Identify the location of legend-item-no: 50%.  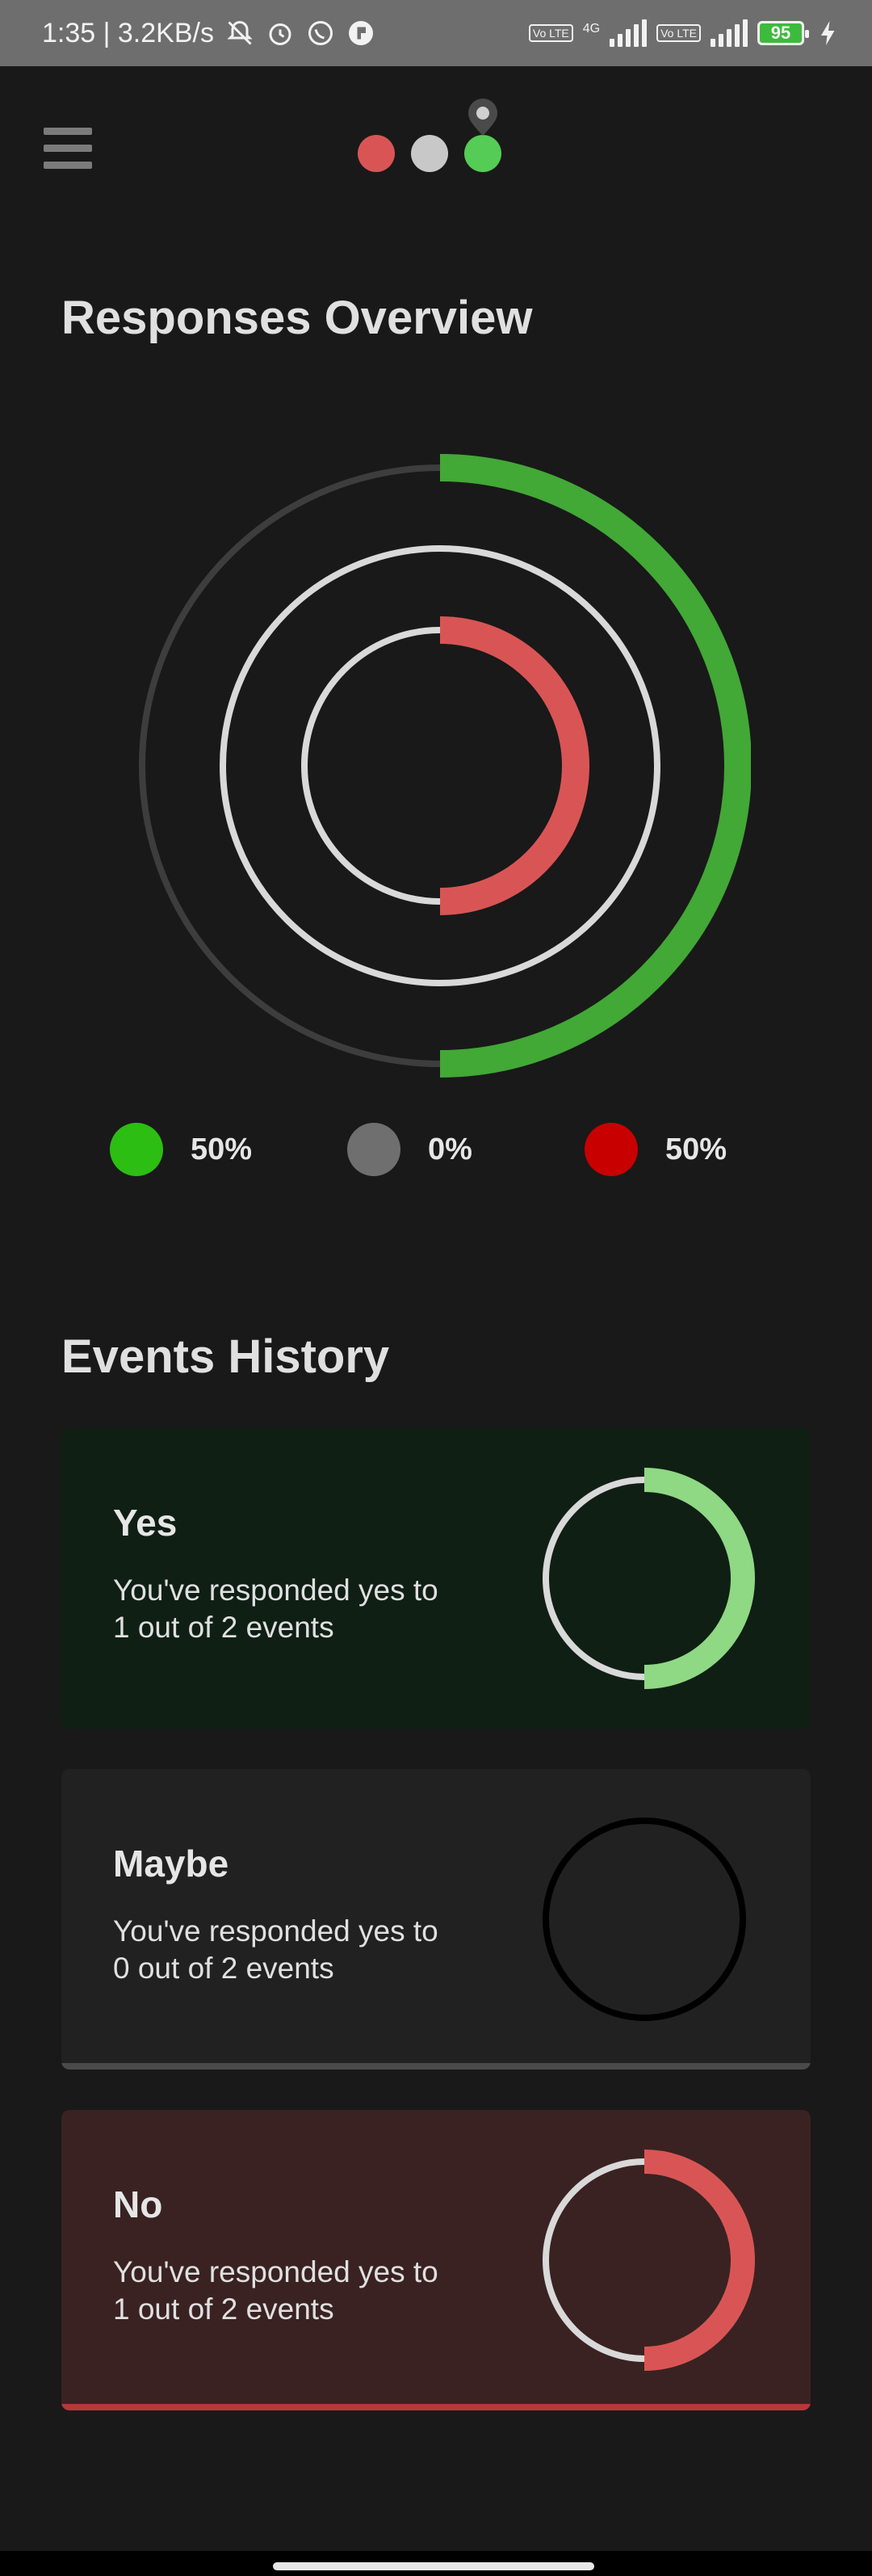
(656, 1149).